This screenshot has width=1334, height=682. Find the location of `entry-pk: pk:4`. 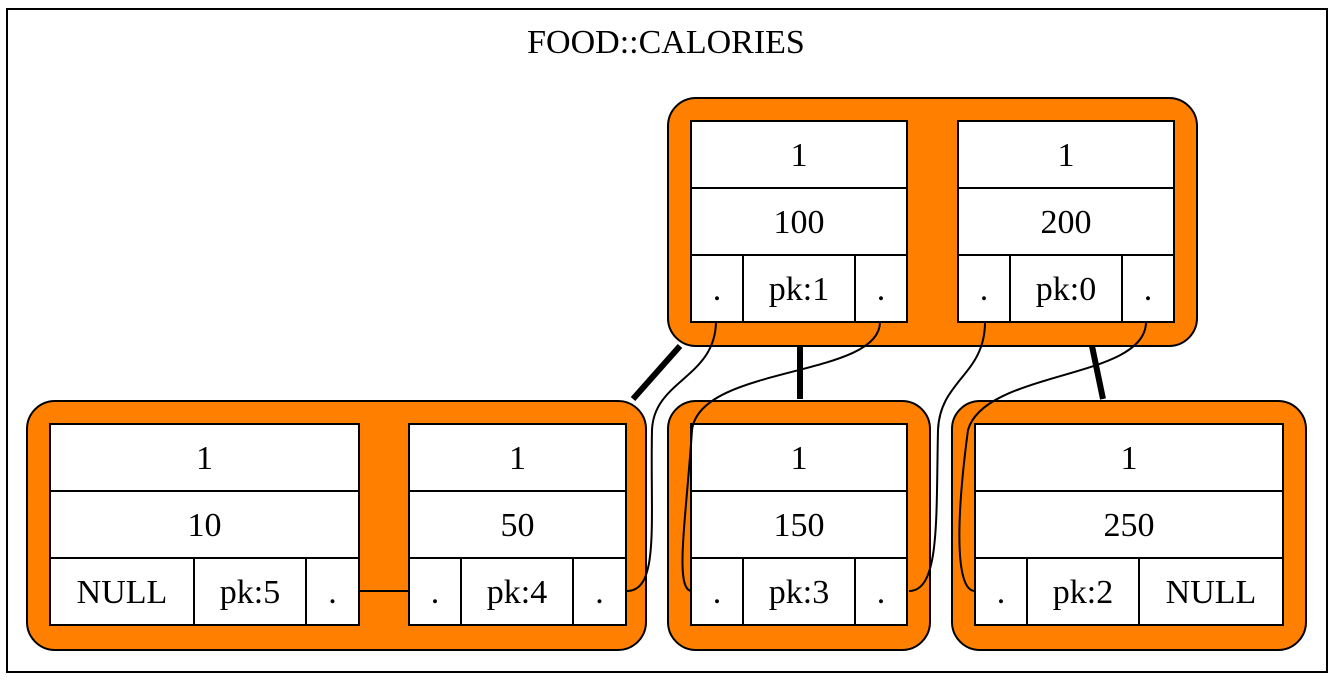

entry-pk: pk:4 is located at coordinates (517, 592).